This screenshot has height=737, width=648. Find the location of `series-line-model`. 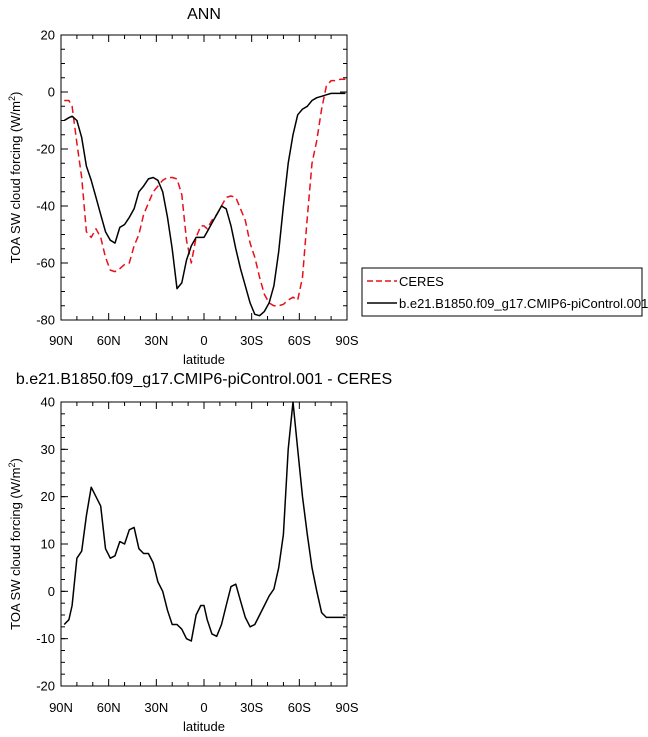

series-line-model is located at coordinates (204, 204).